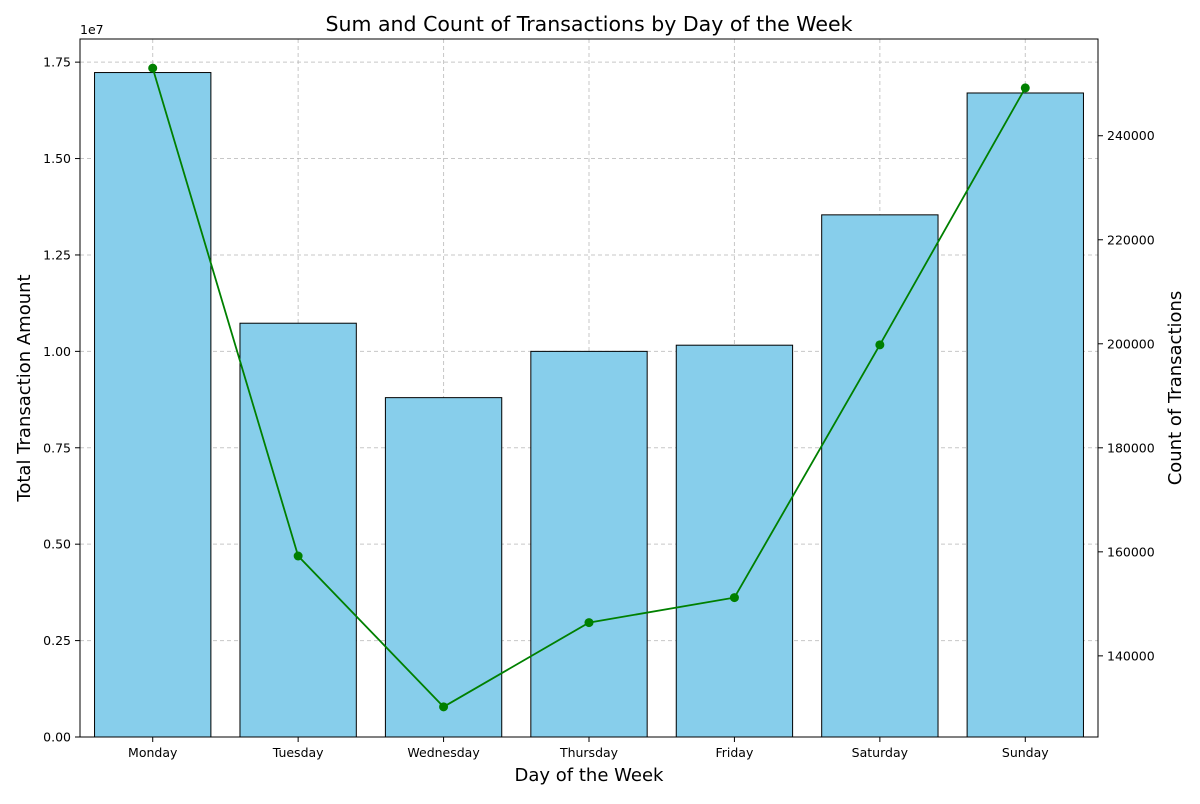  Describe the element at coordinates (1175, 388) in the screenshot. I see `y2-axis-title: Count of Transactions` at that location.